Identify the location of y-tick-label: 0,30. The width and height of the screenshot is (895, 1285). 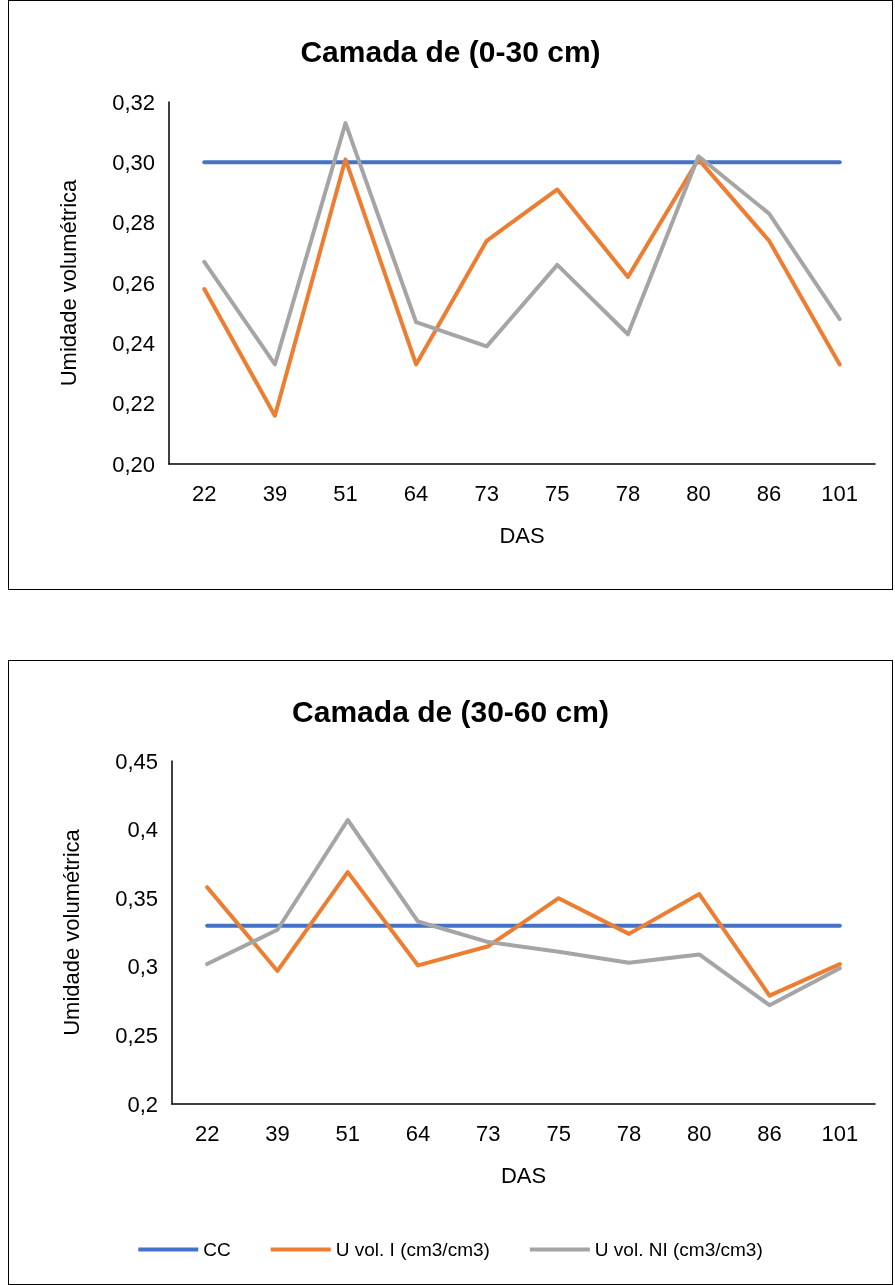
(133, 162).